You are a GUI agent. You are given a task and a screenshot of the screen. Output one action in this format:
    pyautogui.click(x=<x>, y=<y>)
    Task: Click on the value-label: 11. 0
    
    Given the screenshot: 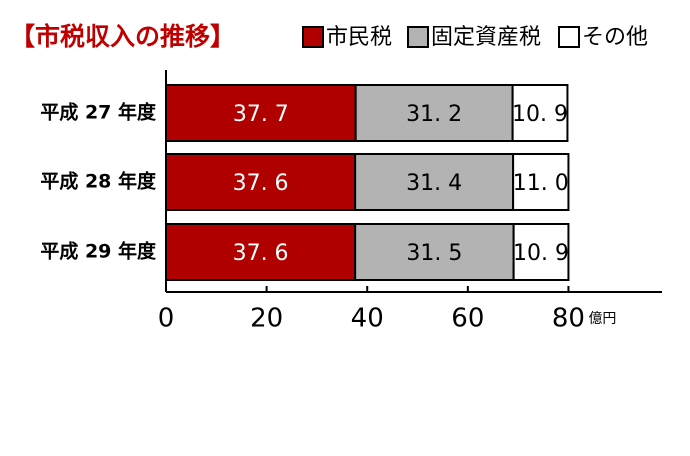 What is the action you would take?
    pyautogui.click(x=541, y=183)
    